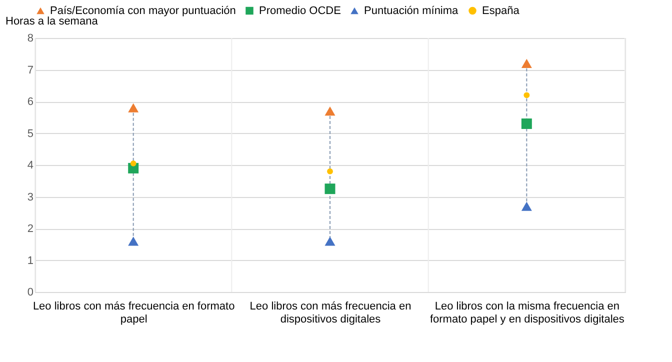  I want to click on y-tick-label: 8, so click(30, 38).